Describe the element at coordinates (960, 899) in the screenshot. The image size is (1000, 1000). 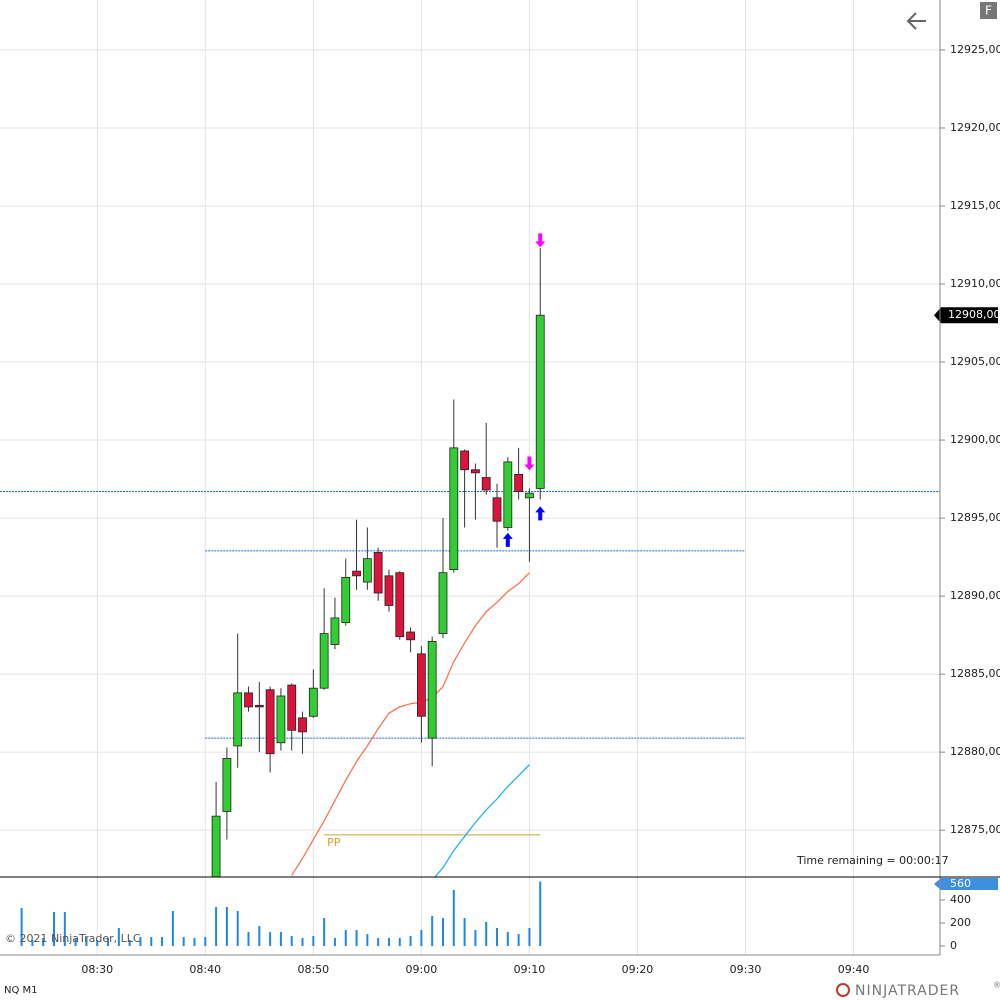
I see `volume-tick-label: 400` at that location.